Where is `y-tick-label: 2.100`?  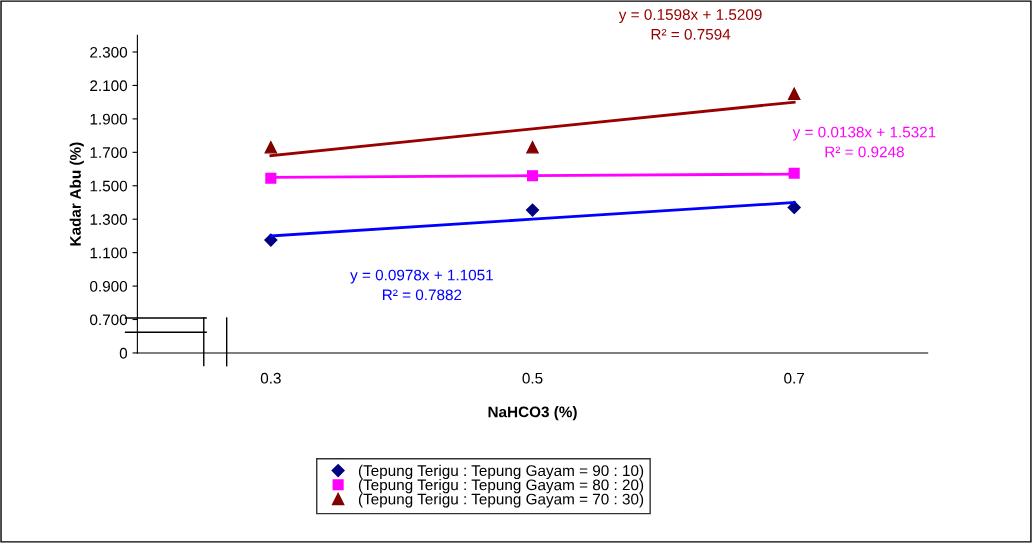
y-tick-label: 2.100 is located at coordinates (109, 86).